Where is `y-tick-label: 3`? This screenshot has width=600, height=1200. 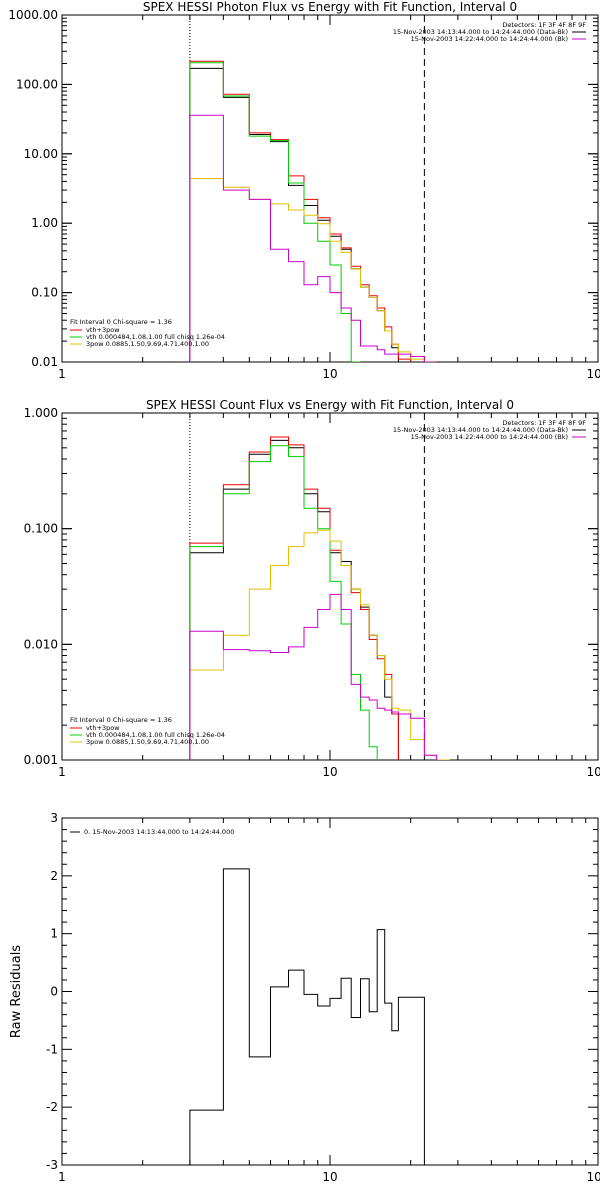
y-tick-label: 3 is located at coordinates (54, 818).